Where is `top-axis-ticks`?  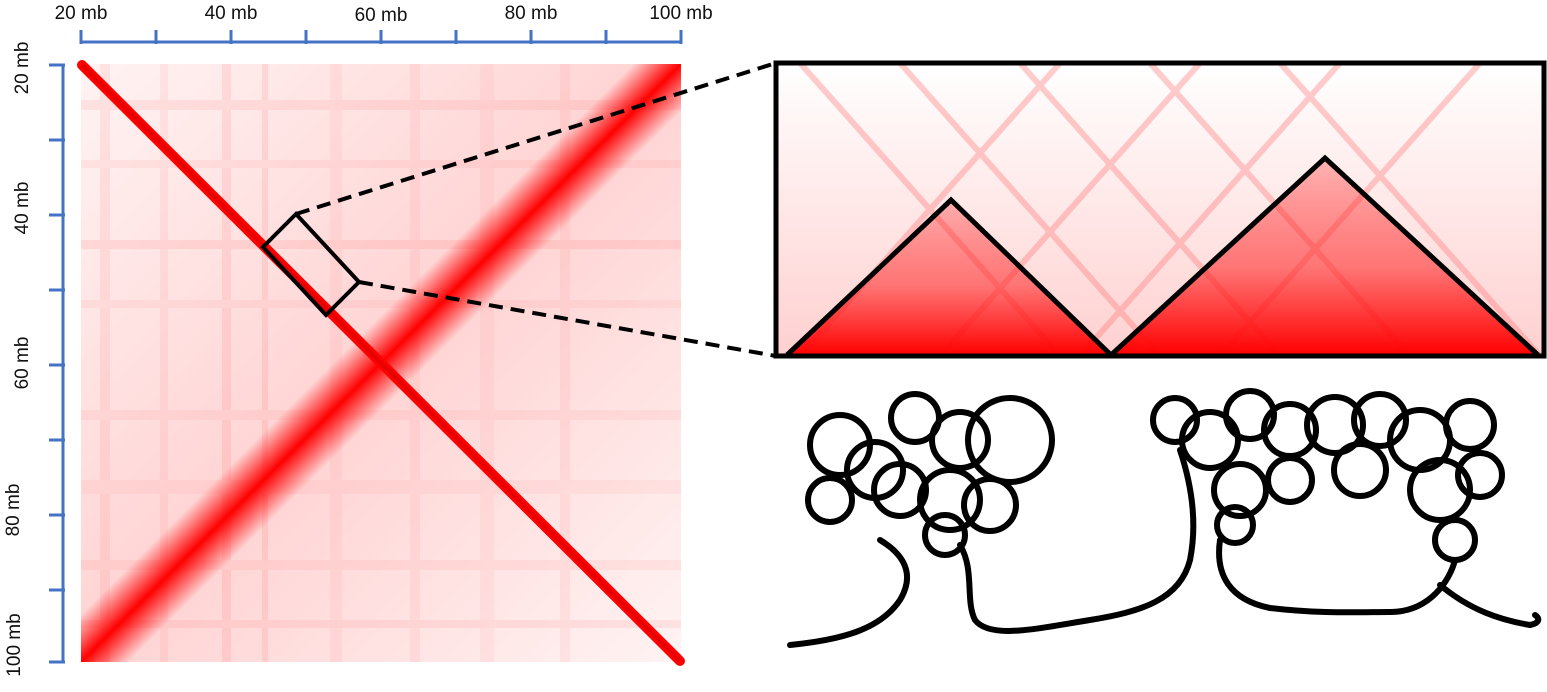
top-axis-ticks is located at coordinates (381, 37).